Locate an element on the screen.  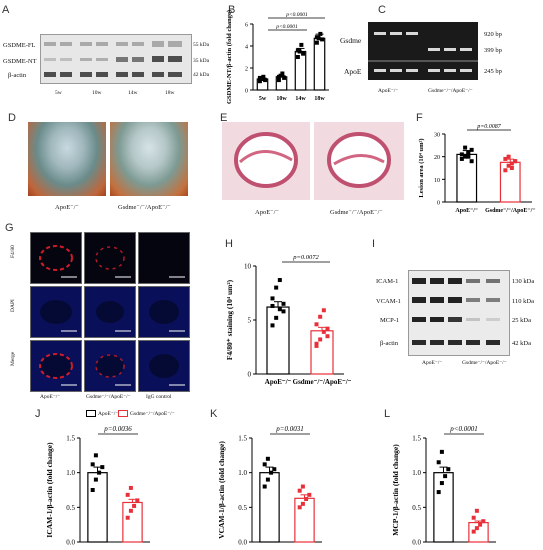
blot-a-bands is located at coordinates (116, 59).